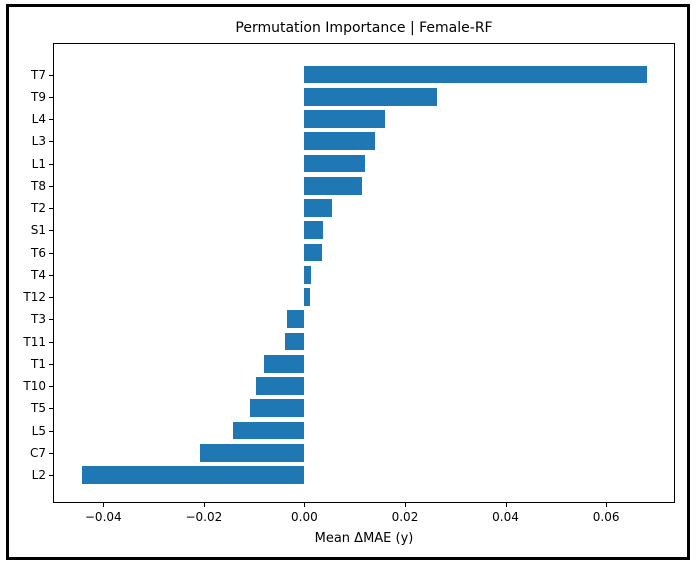 The image size is (699, 571). What do you see at coordinates (308, 274) in the screenshot?
I see `bar-T4` at bounding box center [308, 274].